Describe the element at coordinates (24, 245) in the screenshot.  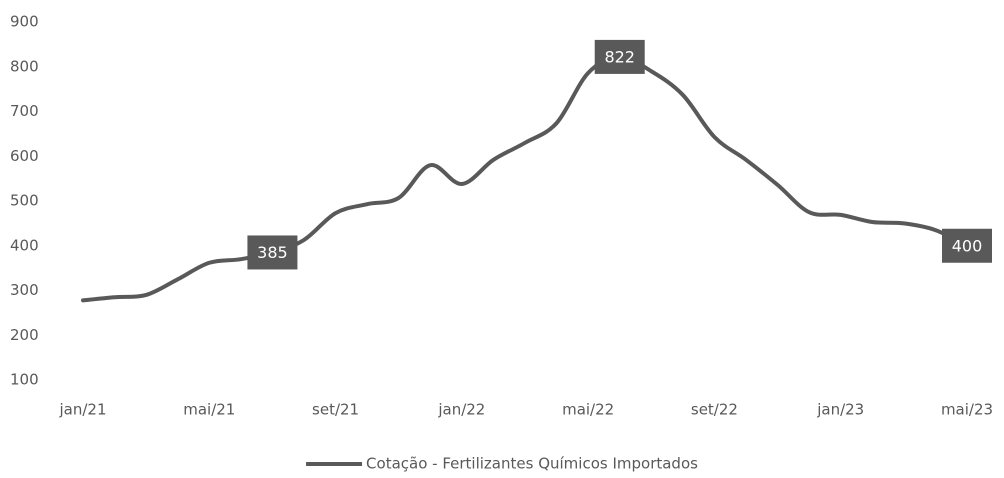
I see `y-tick-label: 400` at that location.